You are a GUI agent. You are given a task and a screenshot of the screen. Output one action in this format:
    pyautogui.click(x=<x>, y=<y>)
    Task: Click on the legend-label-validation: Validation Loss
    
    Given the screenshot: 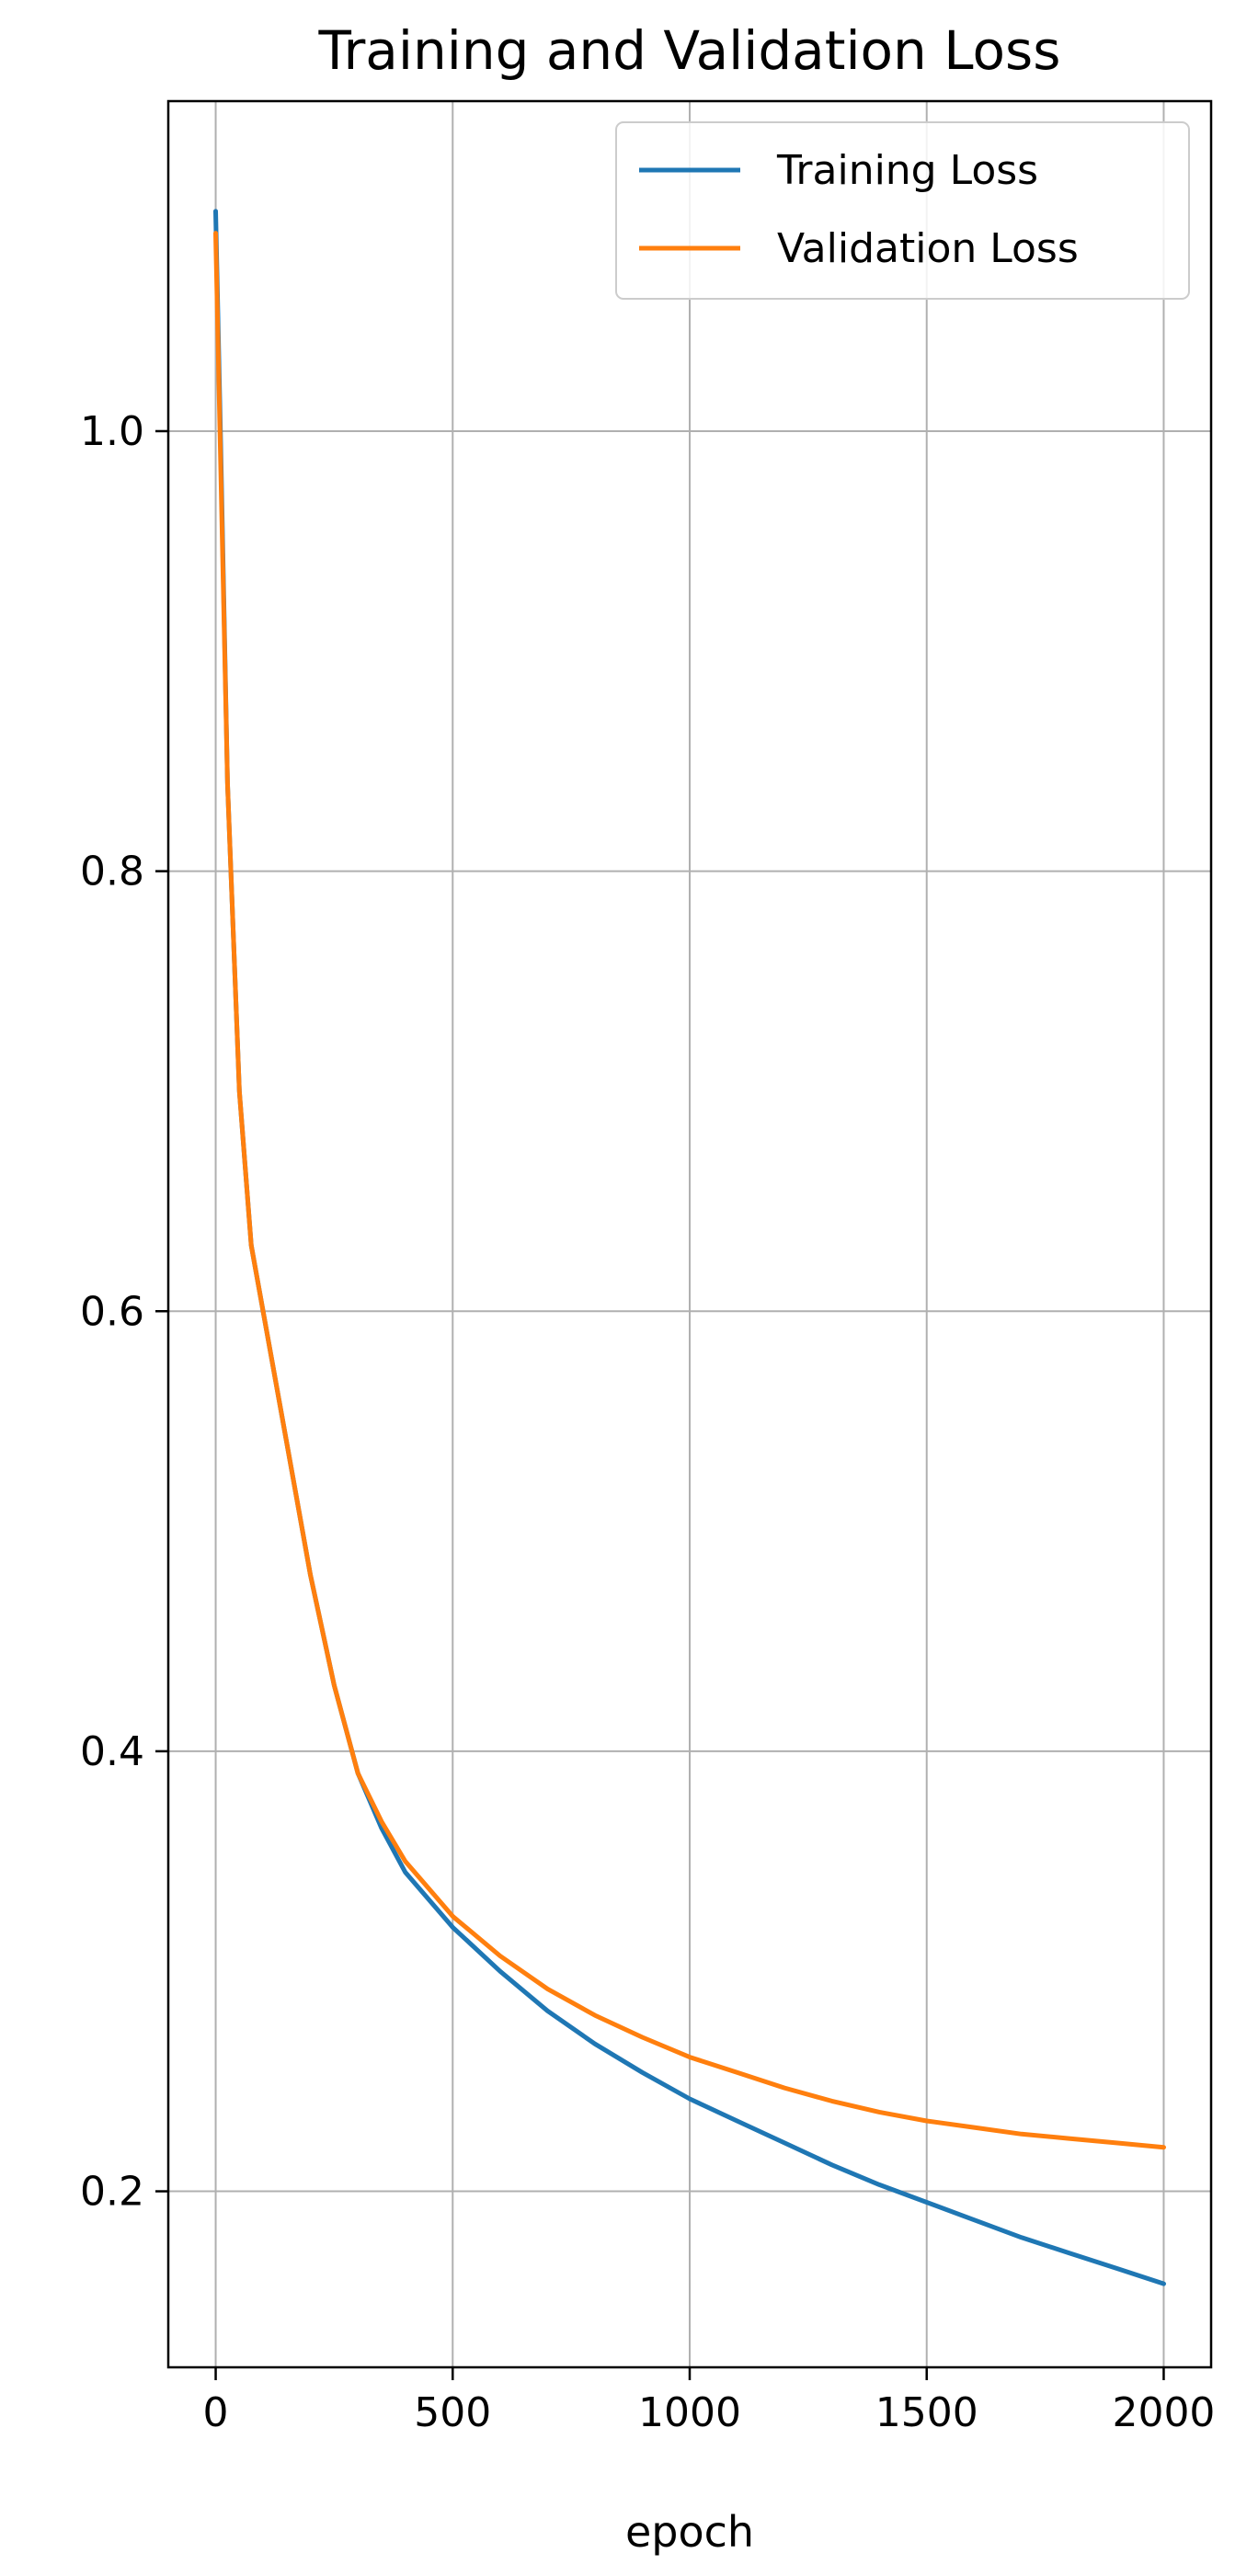 What is the action you would take?
    pyautogui.click(x=928, y=248)
    